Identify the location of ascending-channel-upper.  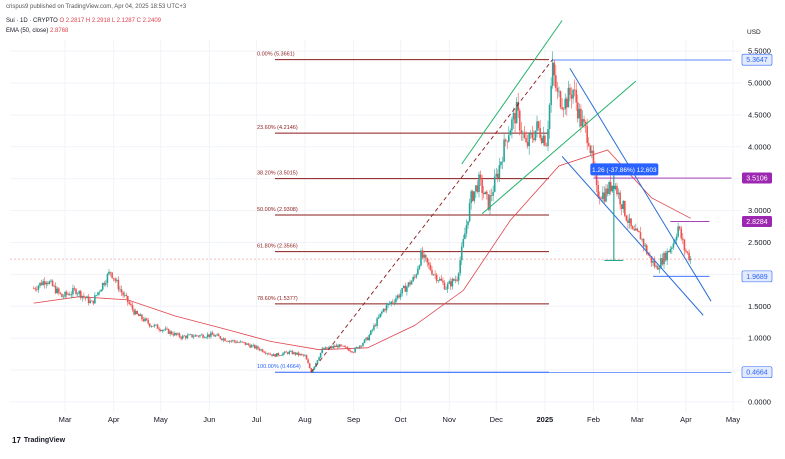
(512, 92).